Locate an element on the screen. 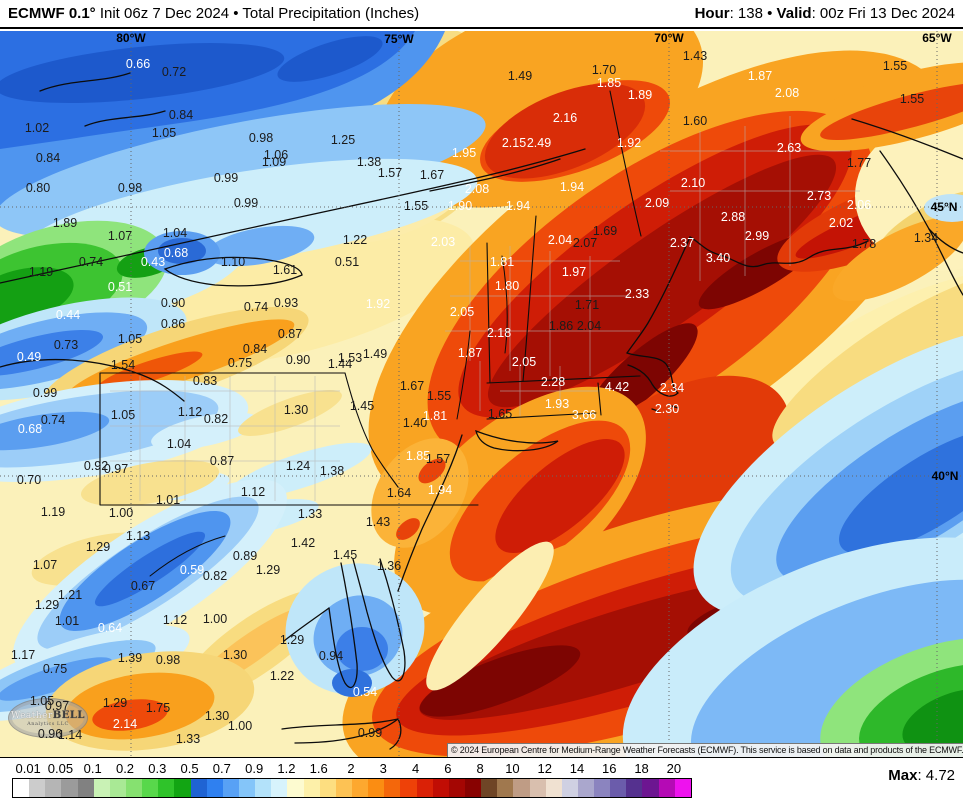 The image size is (963, 808). color-scale-tick: 0.01 is located at coordinates (28, 768).